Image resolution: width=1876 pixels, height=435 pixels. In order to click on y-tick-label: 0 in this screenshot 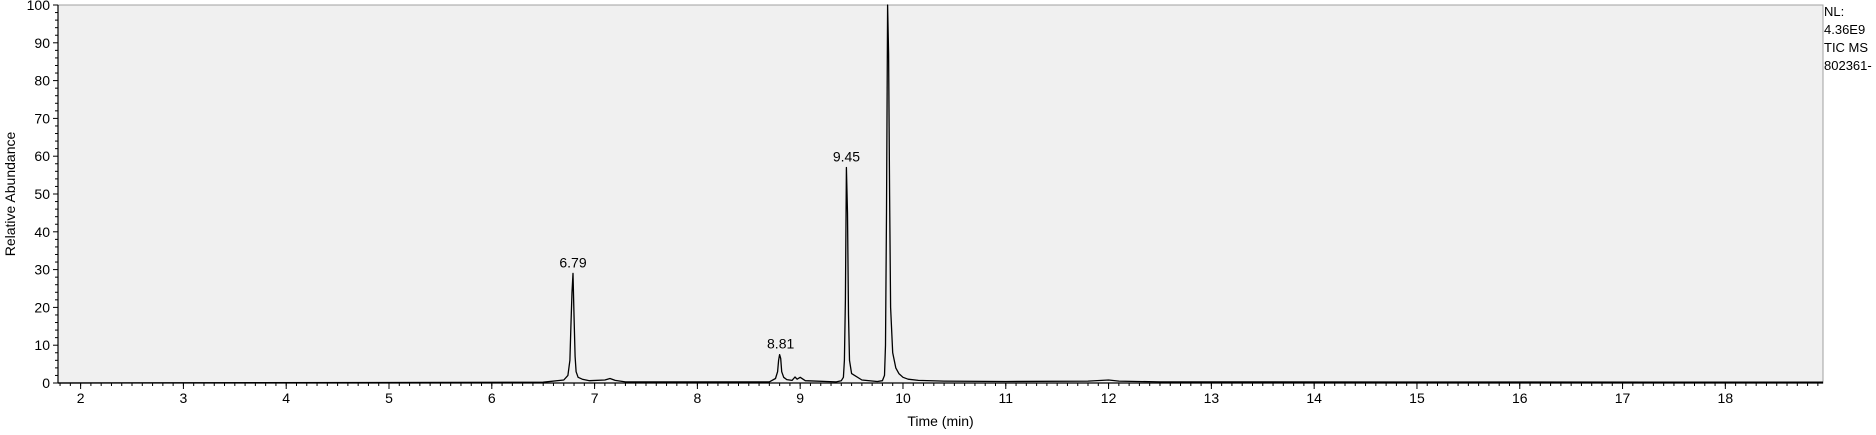, I will do `click(46, 383)`.